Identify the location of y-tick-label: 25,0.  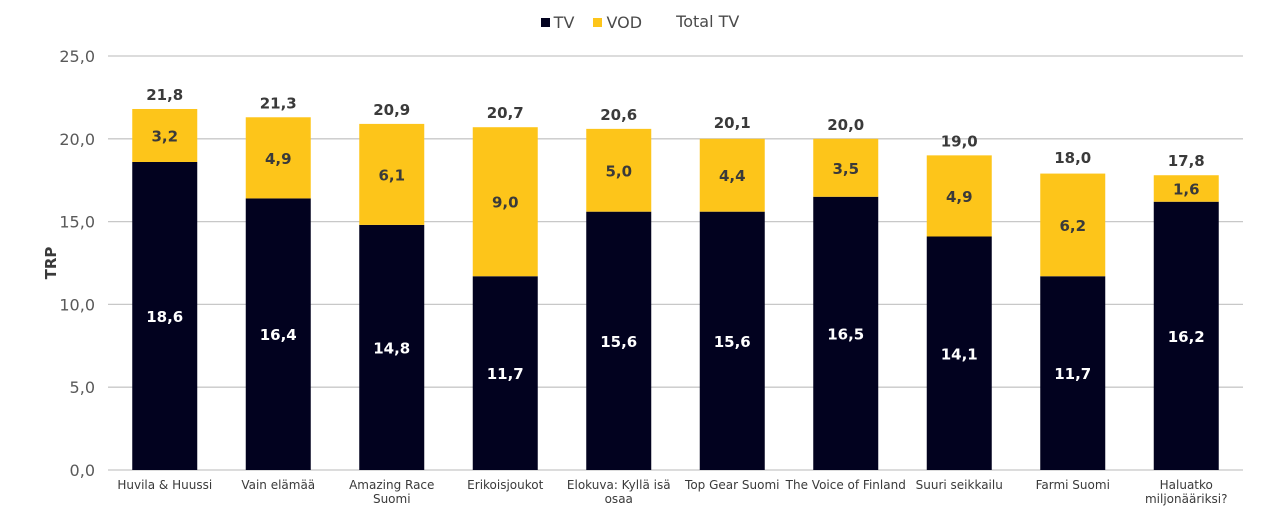
(77, 56).